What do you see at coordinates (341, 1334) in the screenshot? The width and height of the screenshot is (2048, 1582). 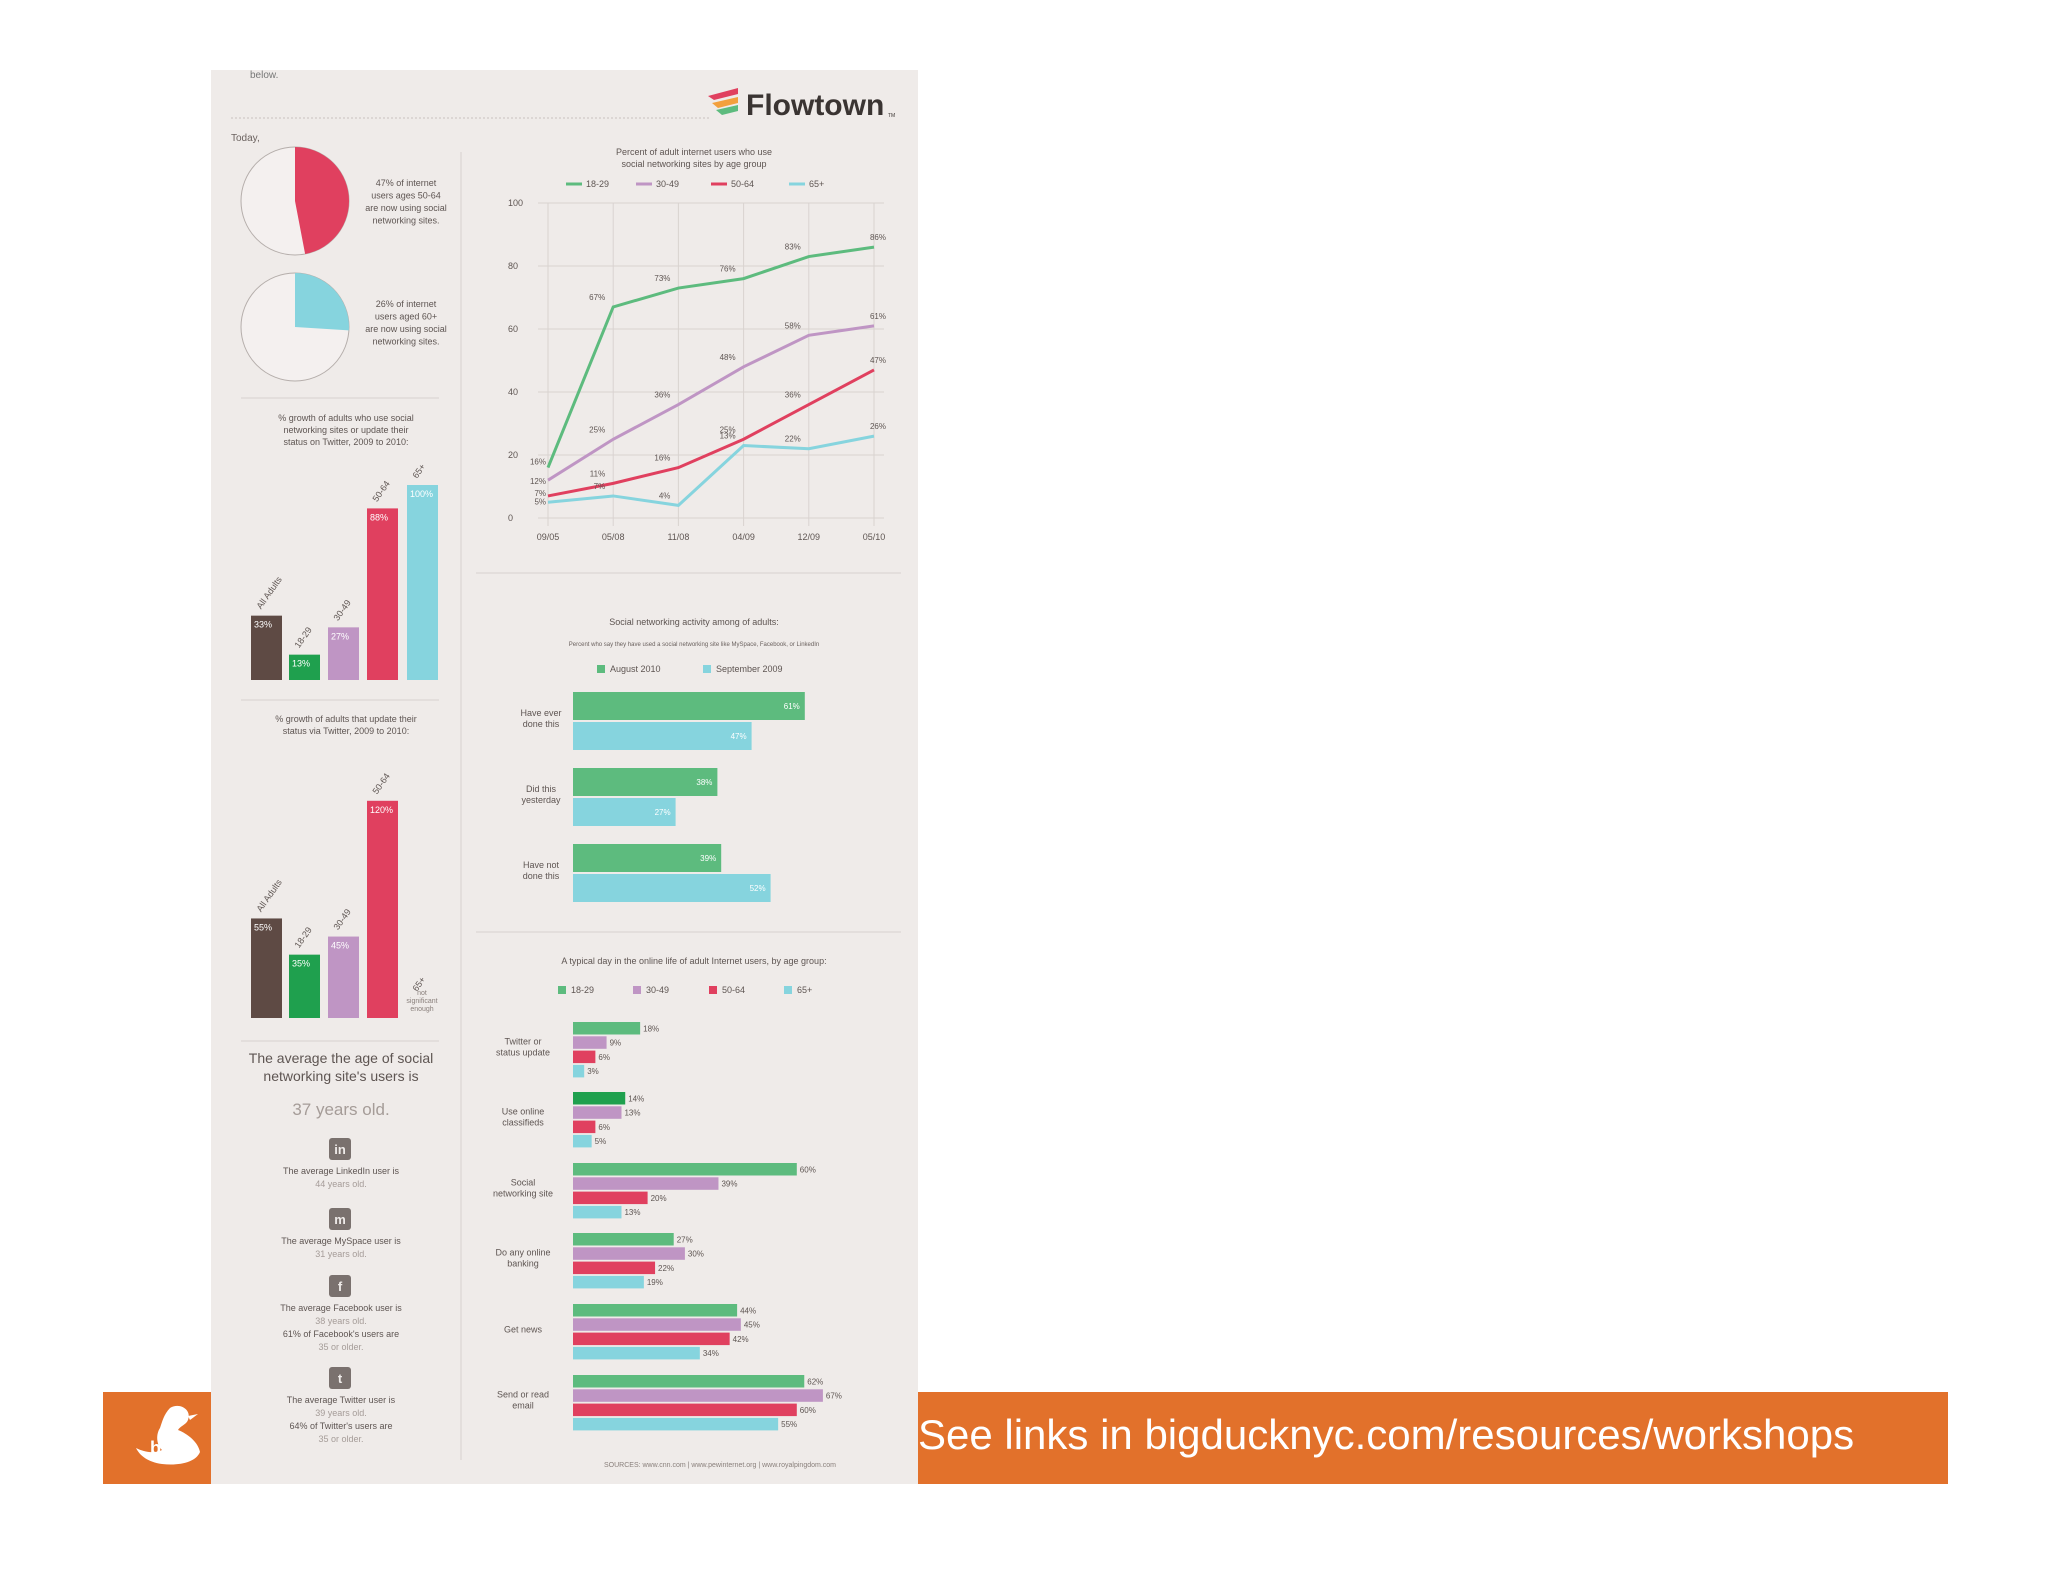 I see `avg-age-item-text: 61% of Facebook's users are` at bounding box center [341, 1334].